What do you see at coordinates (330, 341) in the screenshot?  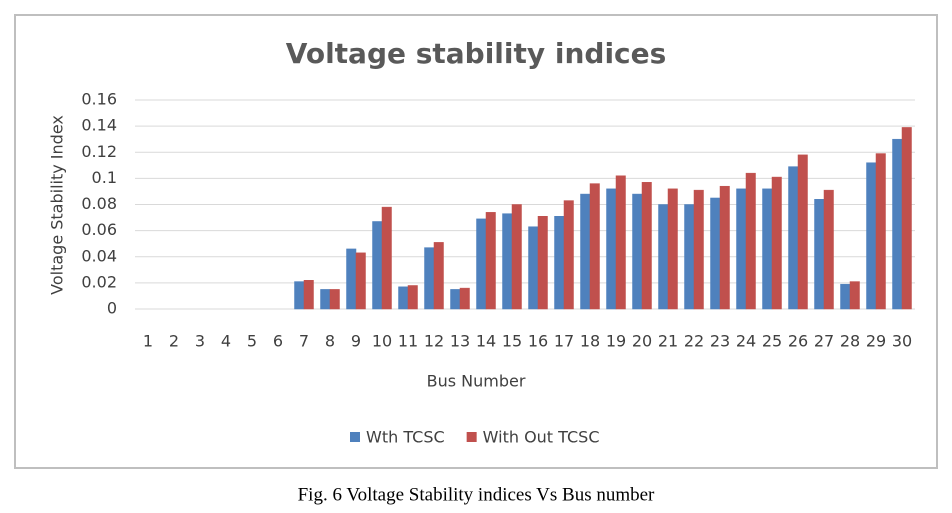 I see `x-tick-label: 8` at bounding box center [330, 341].